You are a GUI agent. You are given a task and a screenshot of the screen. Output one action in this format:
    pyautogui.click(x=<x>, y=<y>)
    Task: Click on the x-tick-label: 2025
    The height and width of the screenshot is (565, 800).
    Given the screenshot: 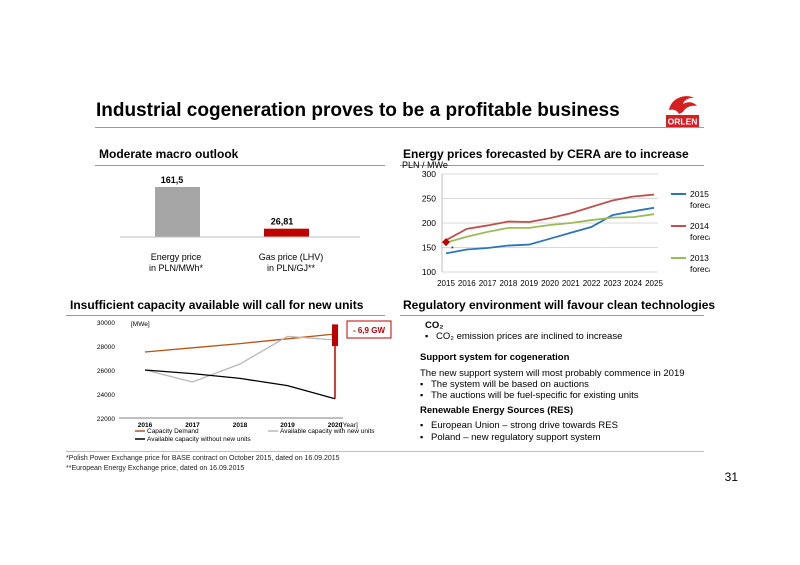 What is the action you would take?
    pyautogui.click(x=654, y=283)
    